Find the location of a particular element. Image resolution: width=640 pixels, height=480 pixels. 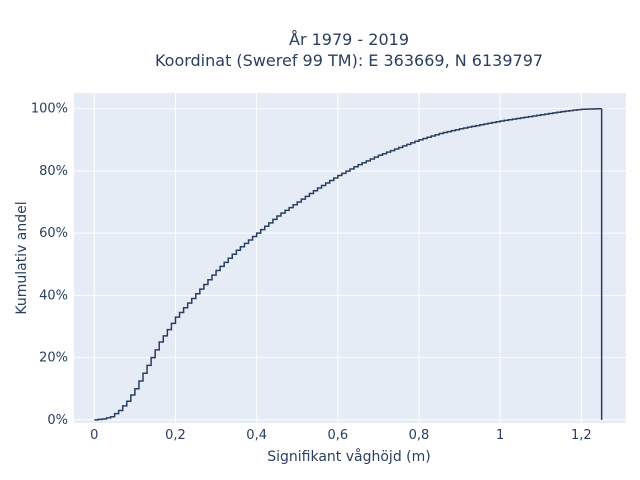

y-tick-labels: 0% 20% 40% 60% 80% 100% is located at coordinates (49, 265).